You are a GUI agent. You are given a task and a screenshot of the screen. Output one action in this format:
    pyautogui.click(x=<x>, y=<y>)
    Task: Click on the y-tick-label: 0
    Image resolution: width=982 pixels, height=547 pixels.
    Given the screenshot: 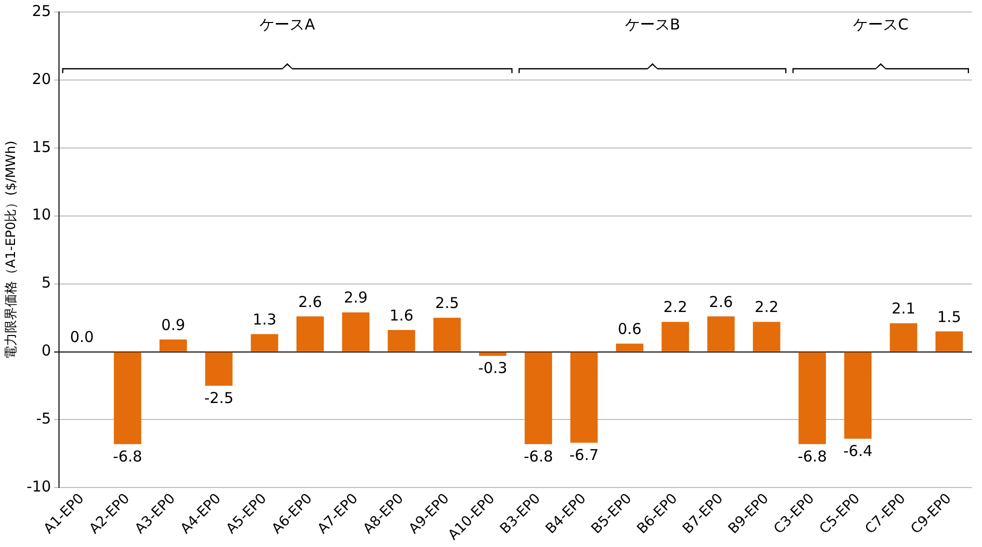 What is the action you would take?
    pyautogui.click(x=47, y=351)
    